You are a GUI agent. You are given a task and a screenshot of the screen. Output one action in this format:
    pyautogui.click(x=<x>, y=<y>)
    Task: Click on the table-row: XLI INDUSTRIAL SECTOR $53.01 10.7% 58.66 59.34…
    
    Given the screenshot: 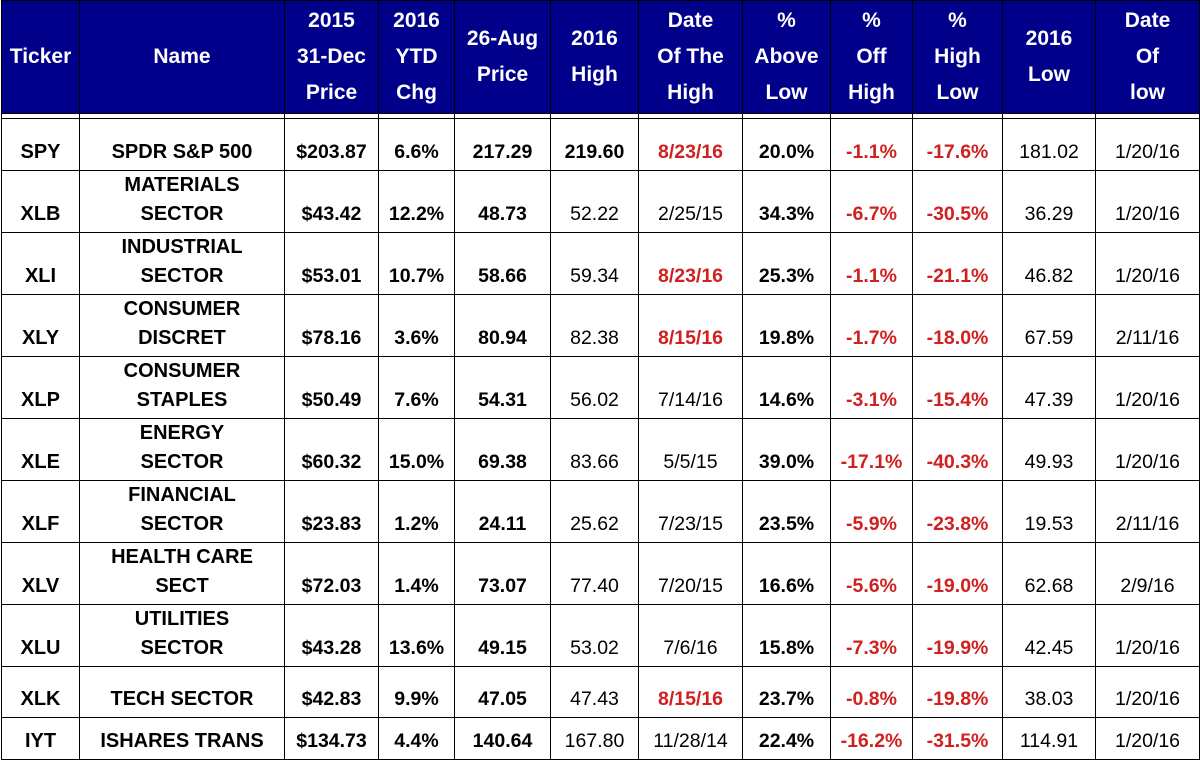 What is the action you would take?
    pyautogui.click(x=600, y=263)
    